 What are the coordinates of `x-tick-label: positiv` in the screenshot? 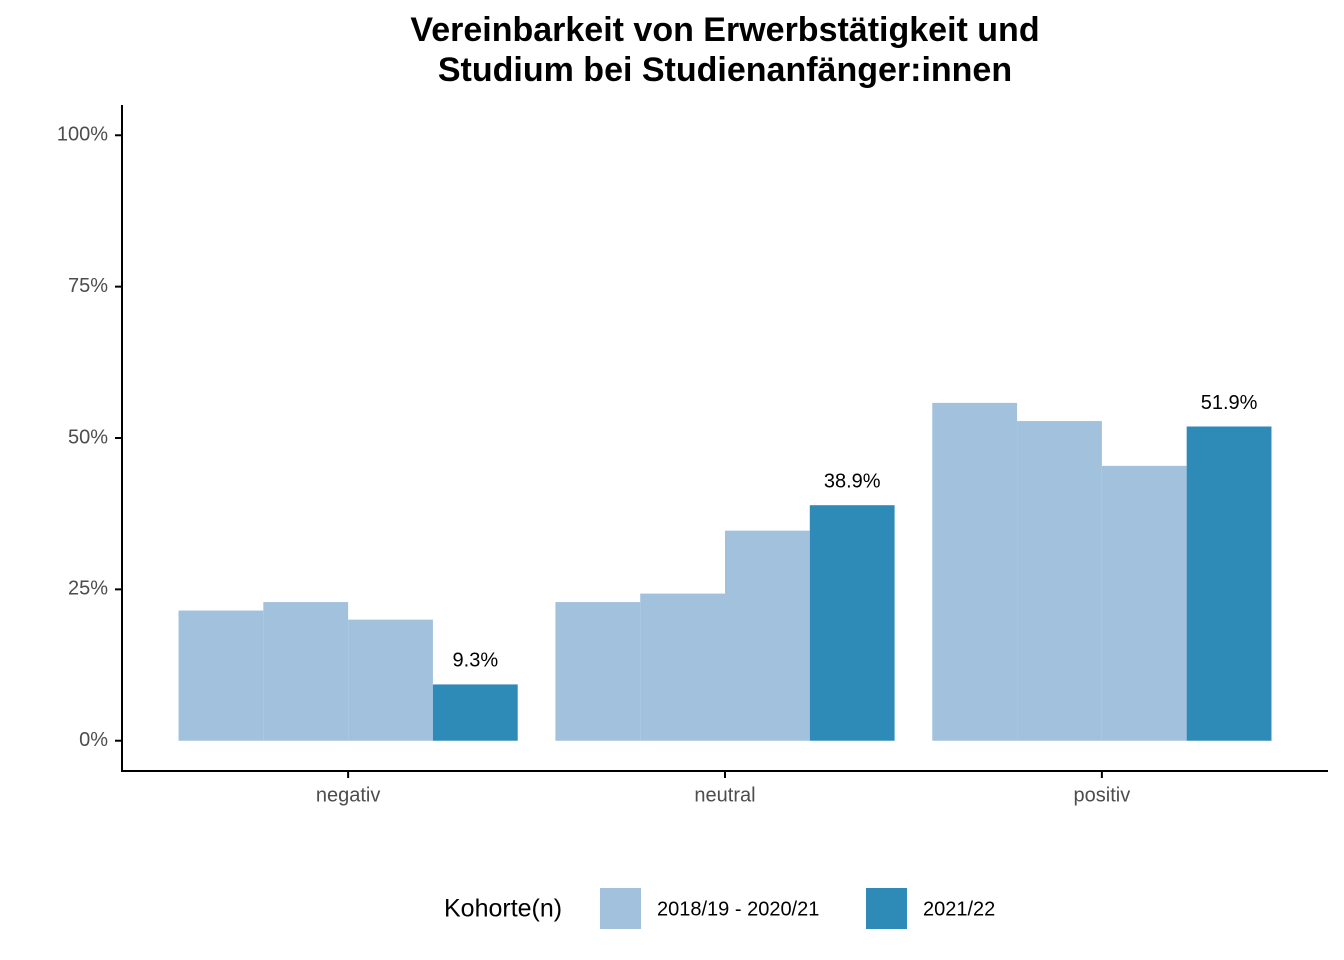 It's located at (1102, 795).